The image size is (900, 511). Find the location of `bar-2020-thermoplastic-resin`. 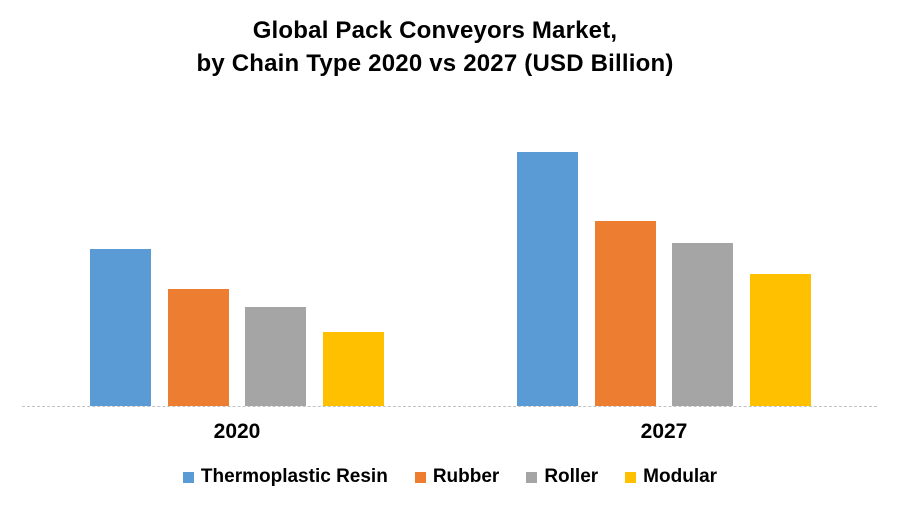

bar-2020-thermoplastic-resin is located at coordinates (120, 327).